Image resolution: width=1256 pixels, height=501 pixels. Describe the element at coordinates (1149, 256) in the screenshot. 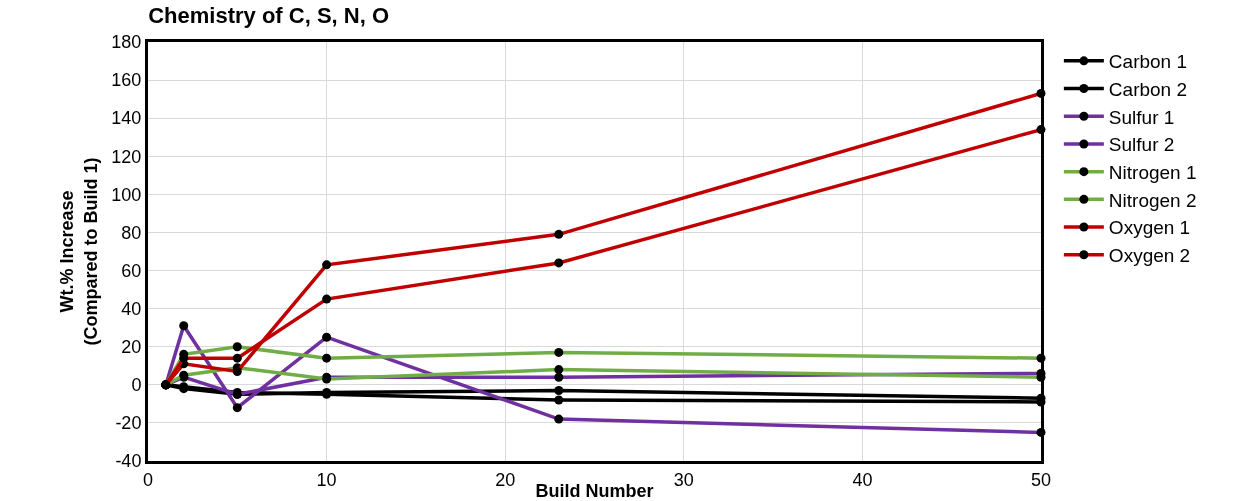

I see `legend-label: Oxygen 2` at that location.